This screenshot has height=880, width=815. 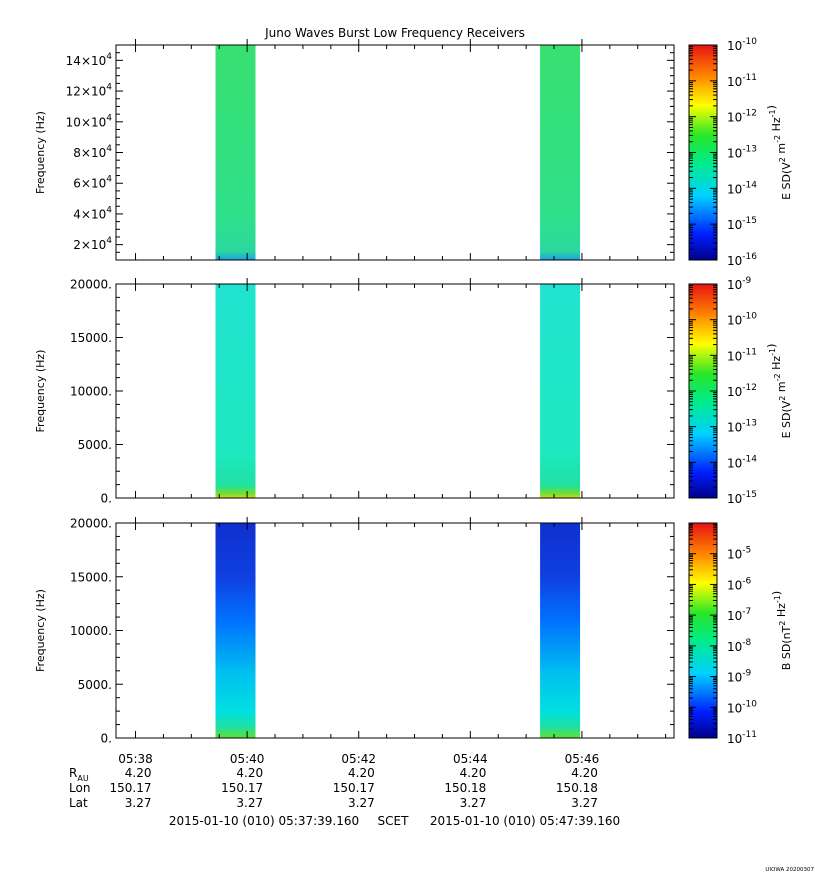 What do you see at coordinates (789, 870) in the screenshot?
I see `footer-stamp: UIOWA 20200307` at bounding box center [789, 870].